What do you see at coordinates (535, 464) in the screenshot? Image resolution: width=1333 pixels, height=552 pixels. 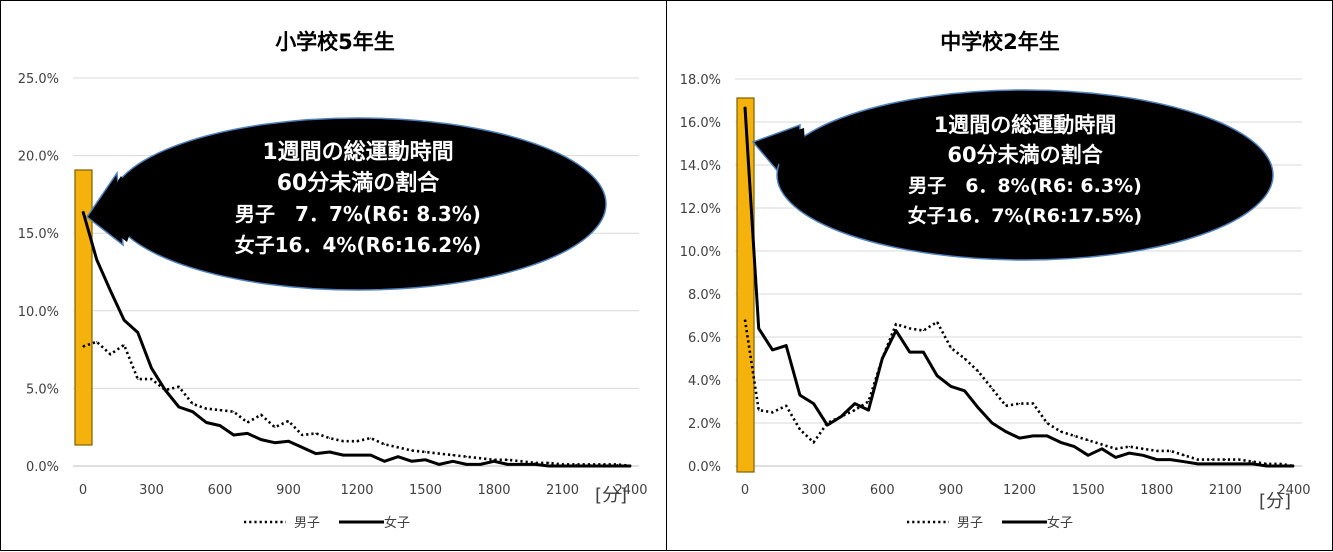 I see `data-point-girls-1980` at bounding box center [535, 464].